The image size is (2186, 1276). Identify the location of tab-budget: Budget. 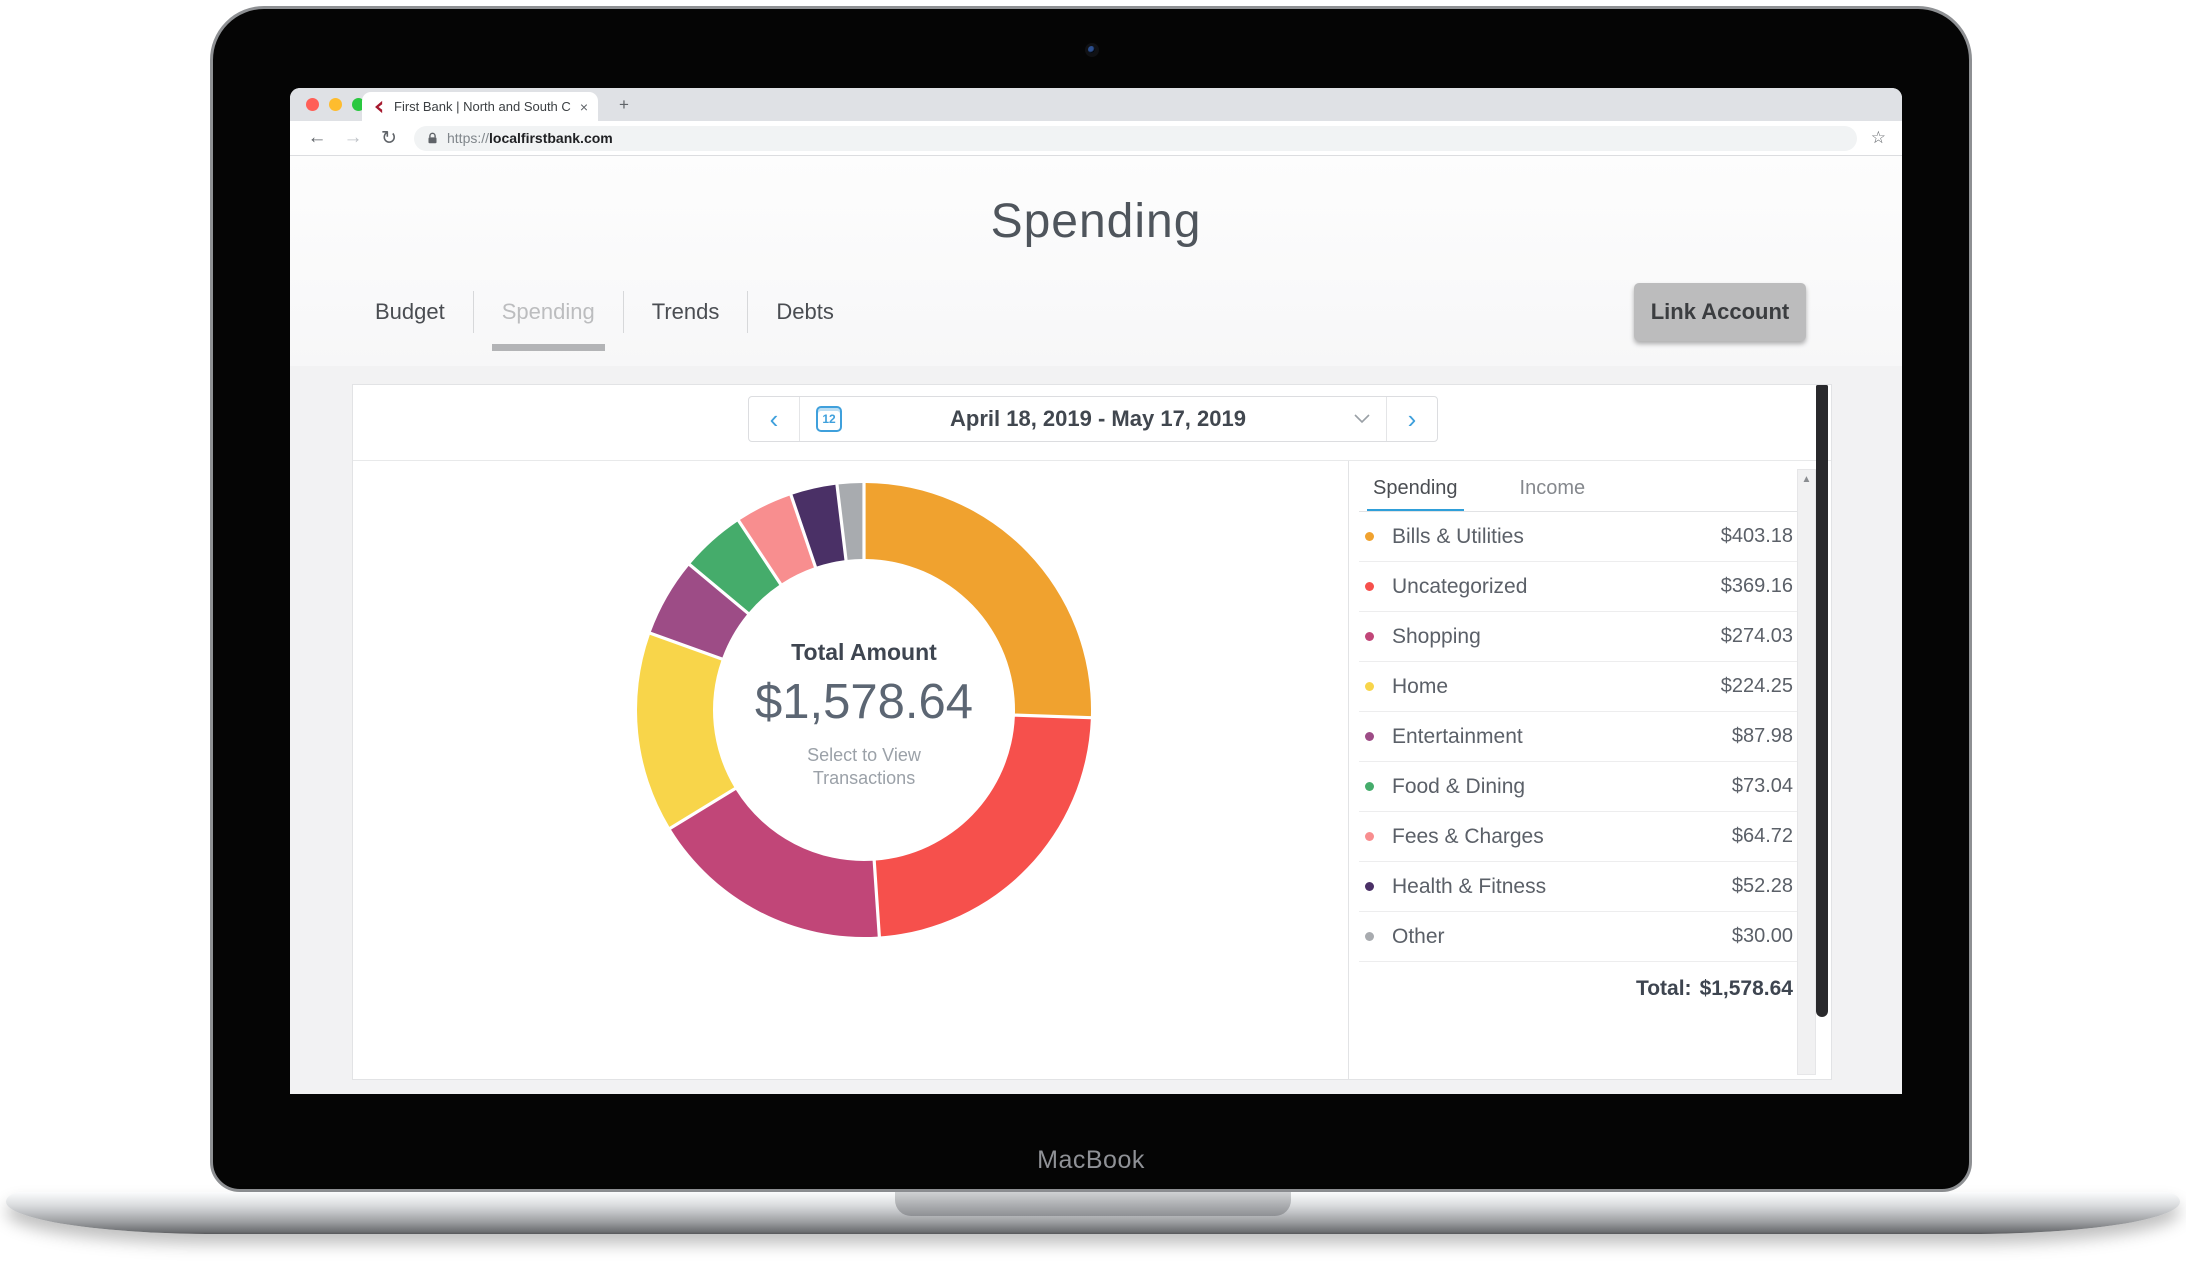
(410, 311).